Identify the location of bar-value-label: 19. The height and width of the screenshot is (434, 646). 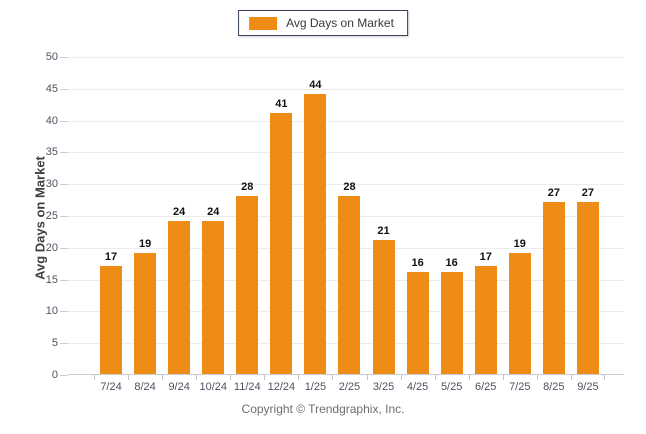
(519, 244).